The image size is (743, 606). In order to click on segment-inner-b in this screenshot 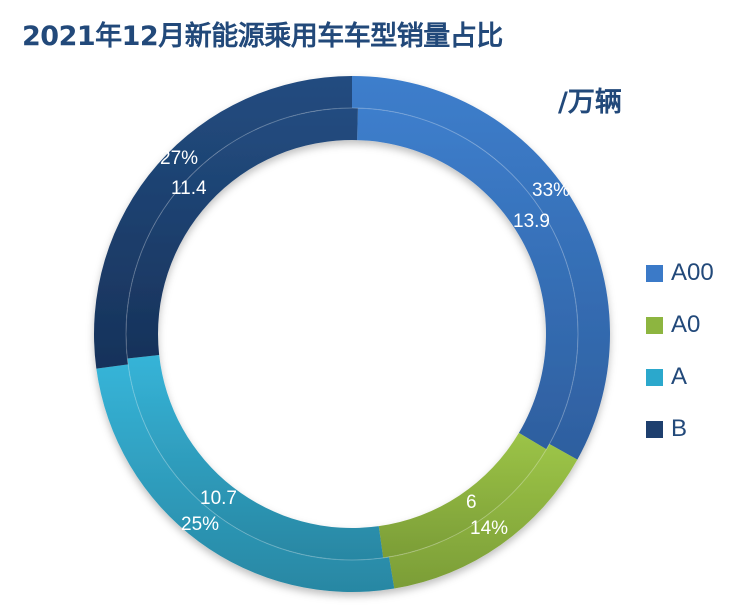, I will do `click(241, 233)`.